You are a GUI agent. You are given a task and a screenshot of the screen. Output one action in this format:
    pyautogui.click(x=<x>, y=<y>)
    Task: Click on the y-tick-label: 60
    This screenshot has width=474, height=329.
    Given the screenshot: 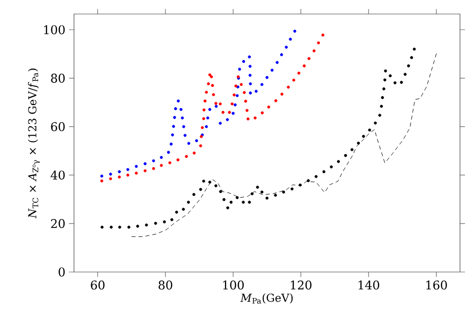 What is the action you would take?
    pyautogui.click(x=58, y=127)
    